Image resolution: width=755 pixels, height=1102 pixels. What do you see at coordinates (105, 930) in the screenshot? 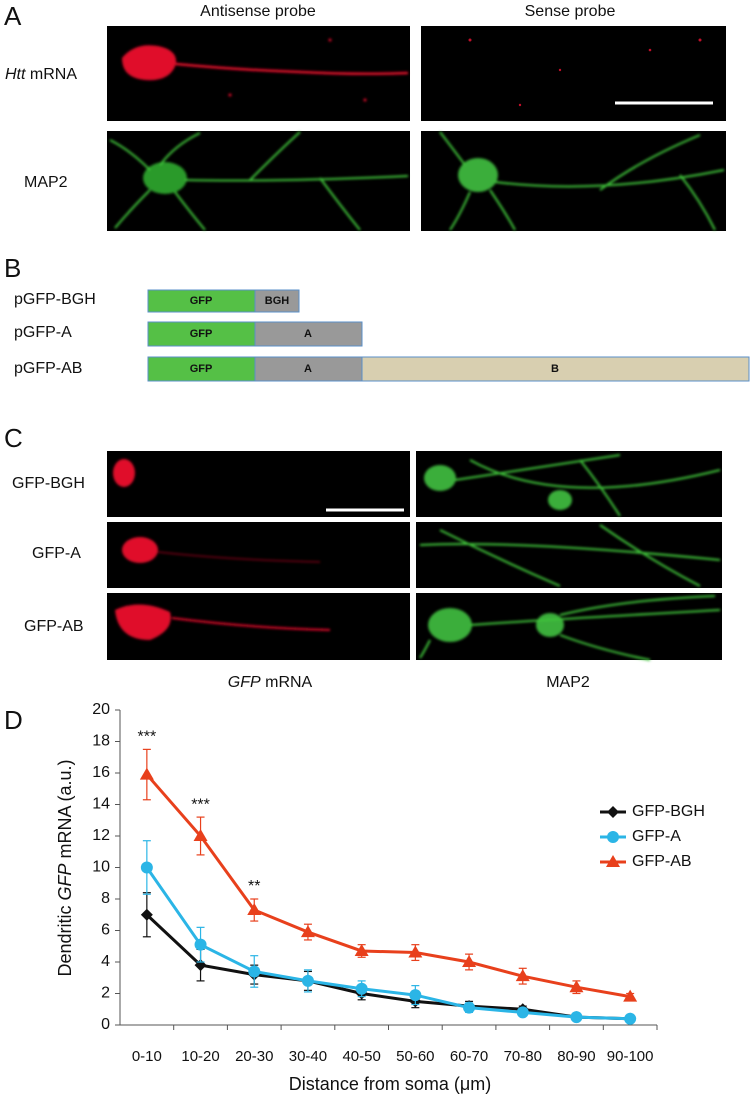
I see `y-tick-label: 6` at bounding box center [105, 930].